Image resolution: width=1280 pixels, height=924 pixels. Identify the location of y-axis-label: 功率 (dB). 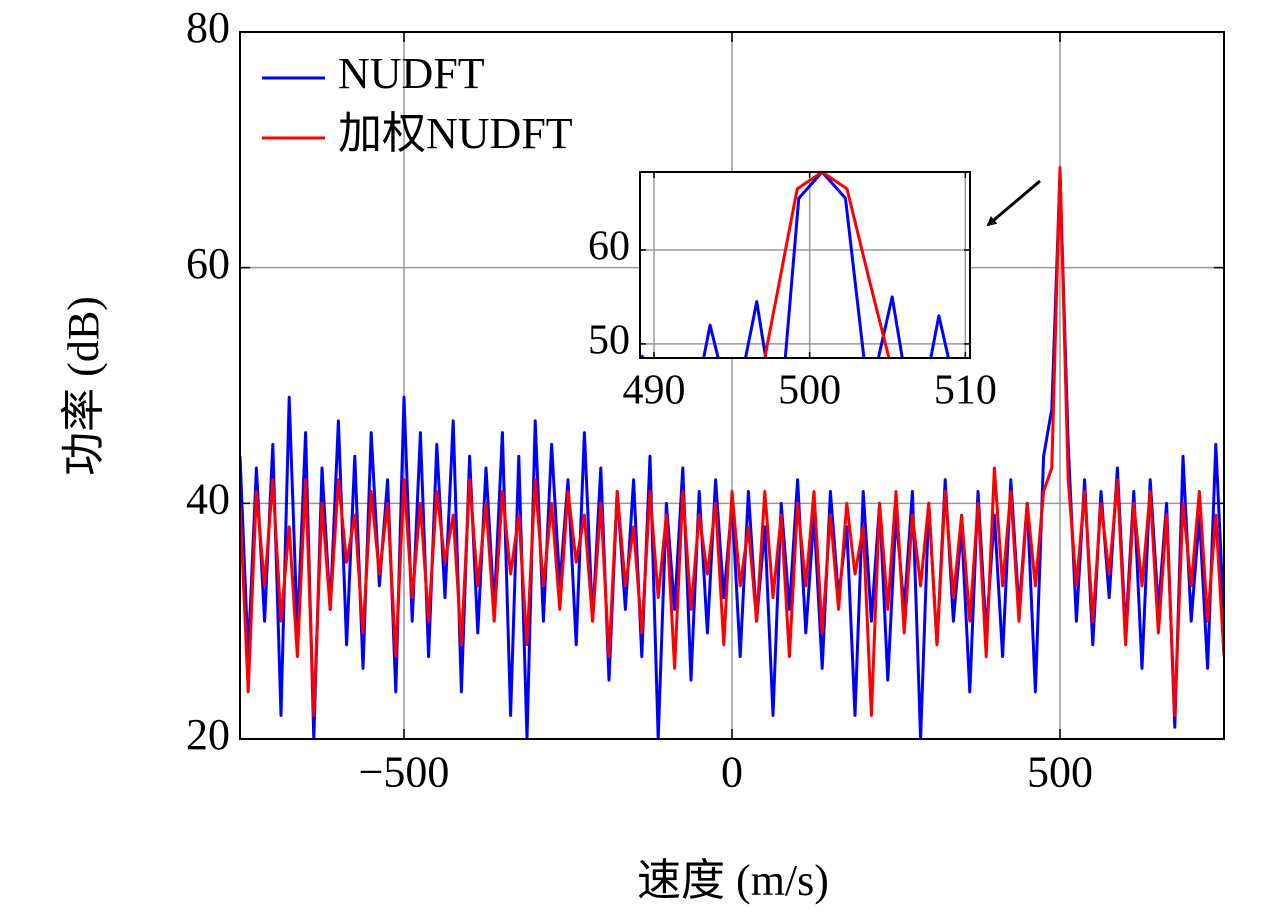
(83, 386).